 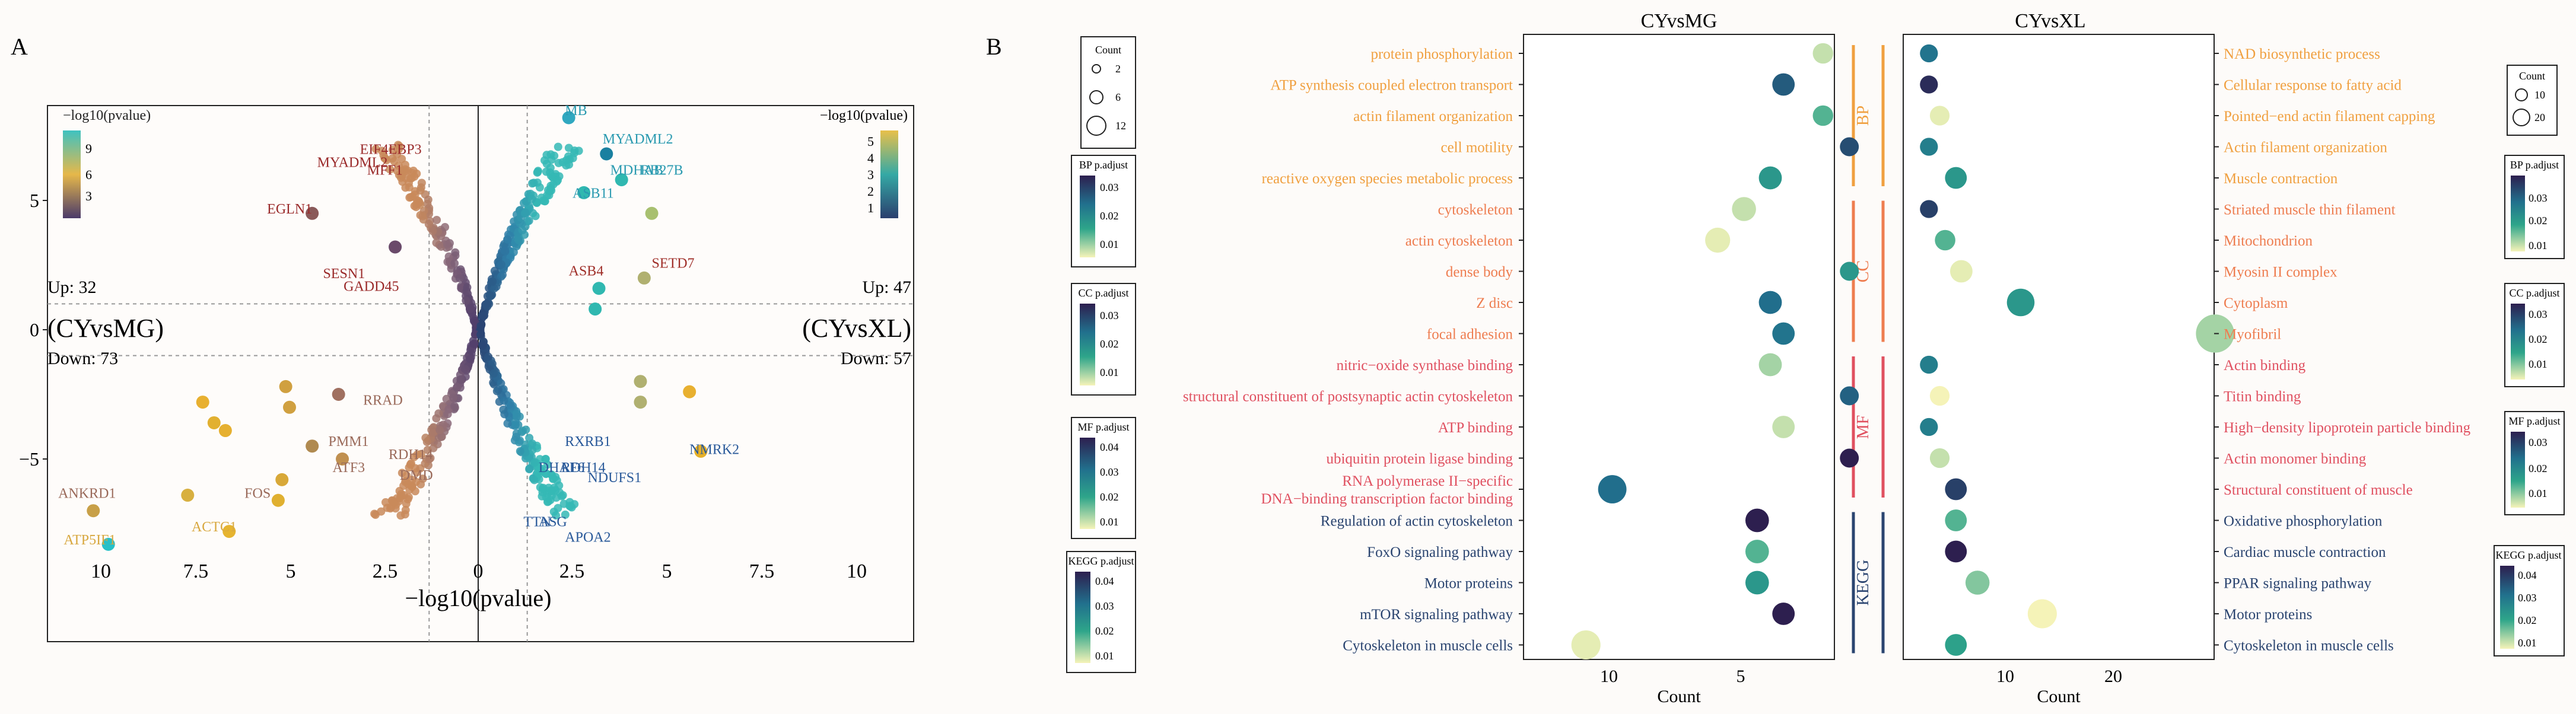 I want to click on kegg-legend-tick: 0.02, so click(x=1104, y=631).